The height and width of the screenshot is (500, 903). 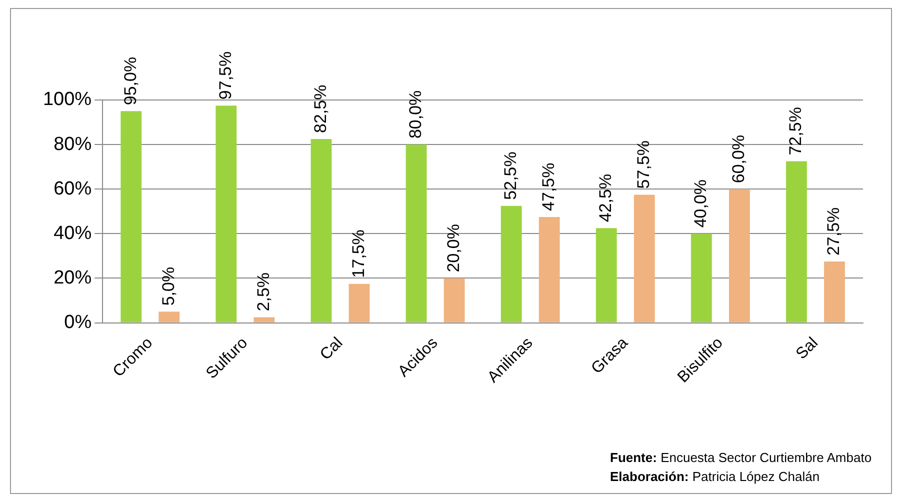 I want to click on y-tick-label: 40%, so click(x=73, y=233).